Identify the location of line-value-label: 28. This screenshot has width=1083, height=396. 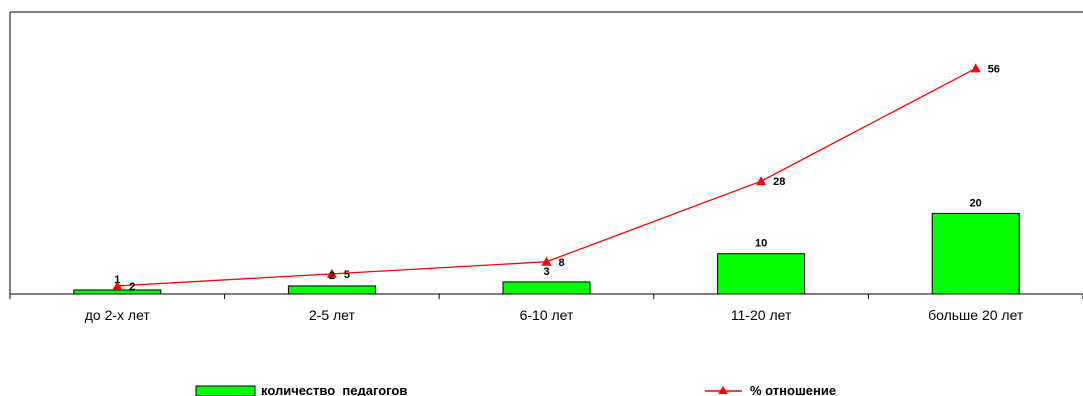
(779, 182).